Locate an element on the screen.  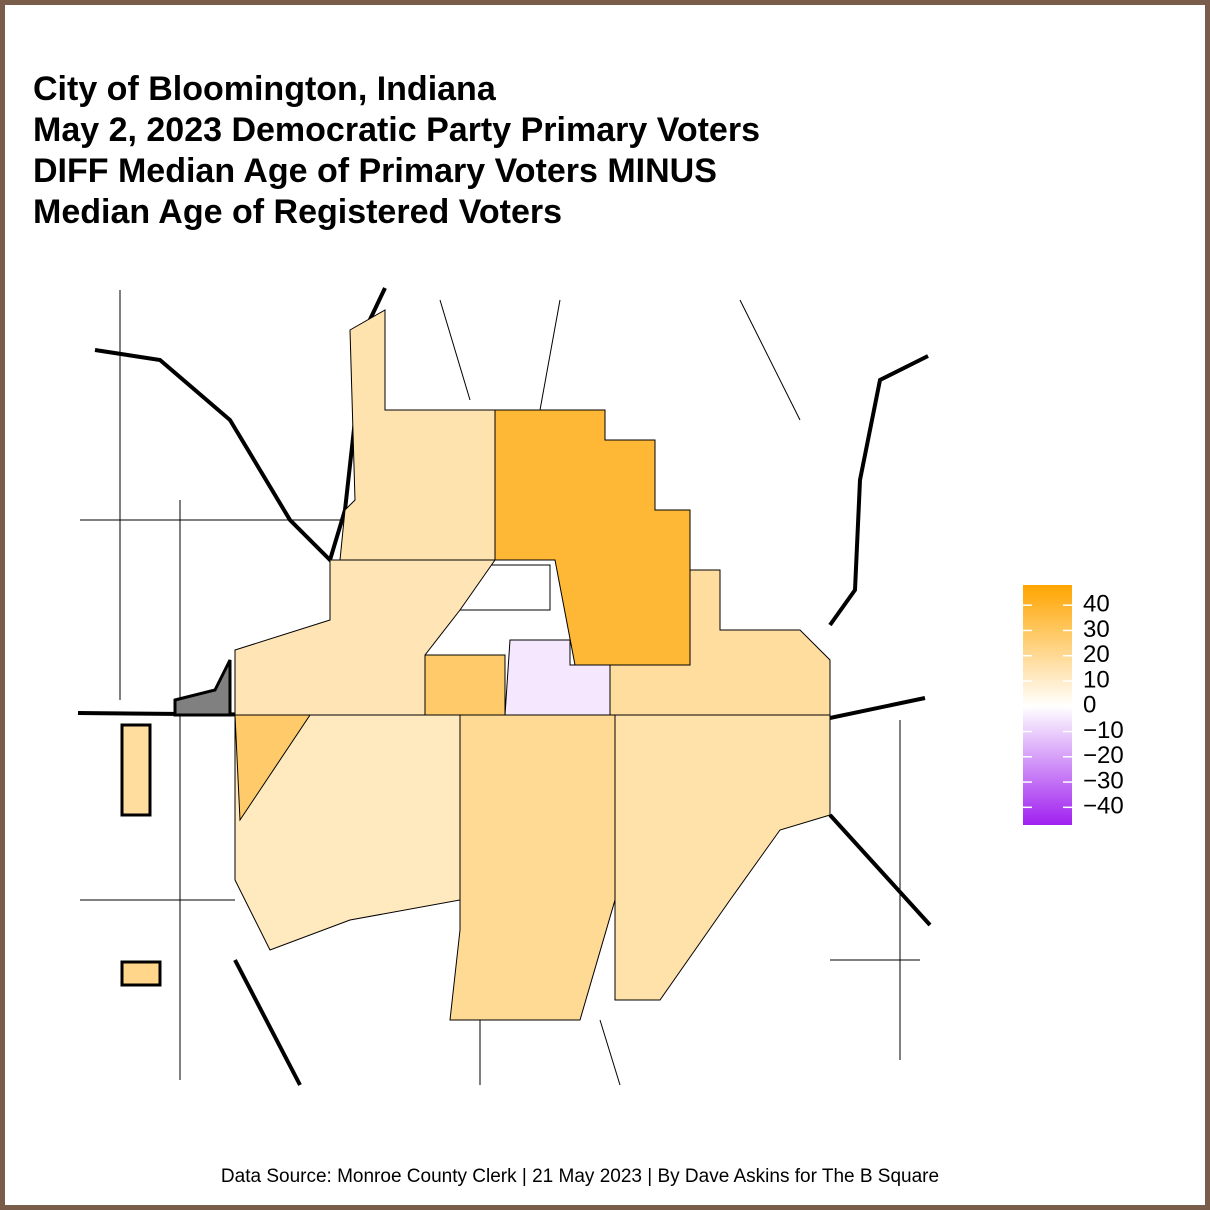
tick-label: −40 is located at coordinates (1103, 806).